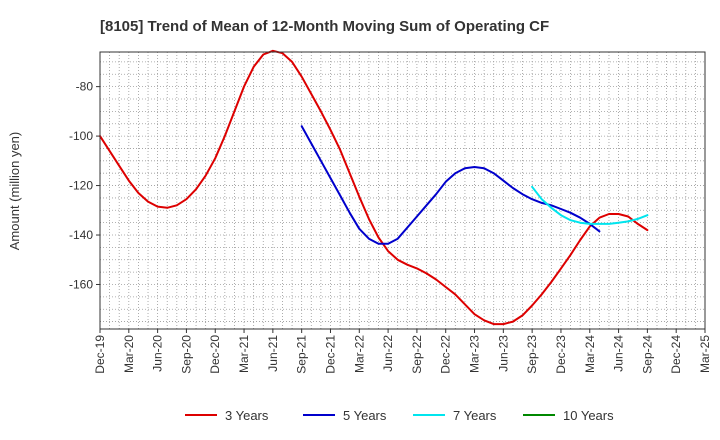 The image size is (720, 440). What do you see at coordinates (215, 354) in the screenshot?
I see `x-tick-label: Dec-20` at bounding box center [215, 354].